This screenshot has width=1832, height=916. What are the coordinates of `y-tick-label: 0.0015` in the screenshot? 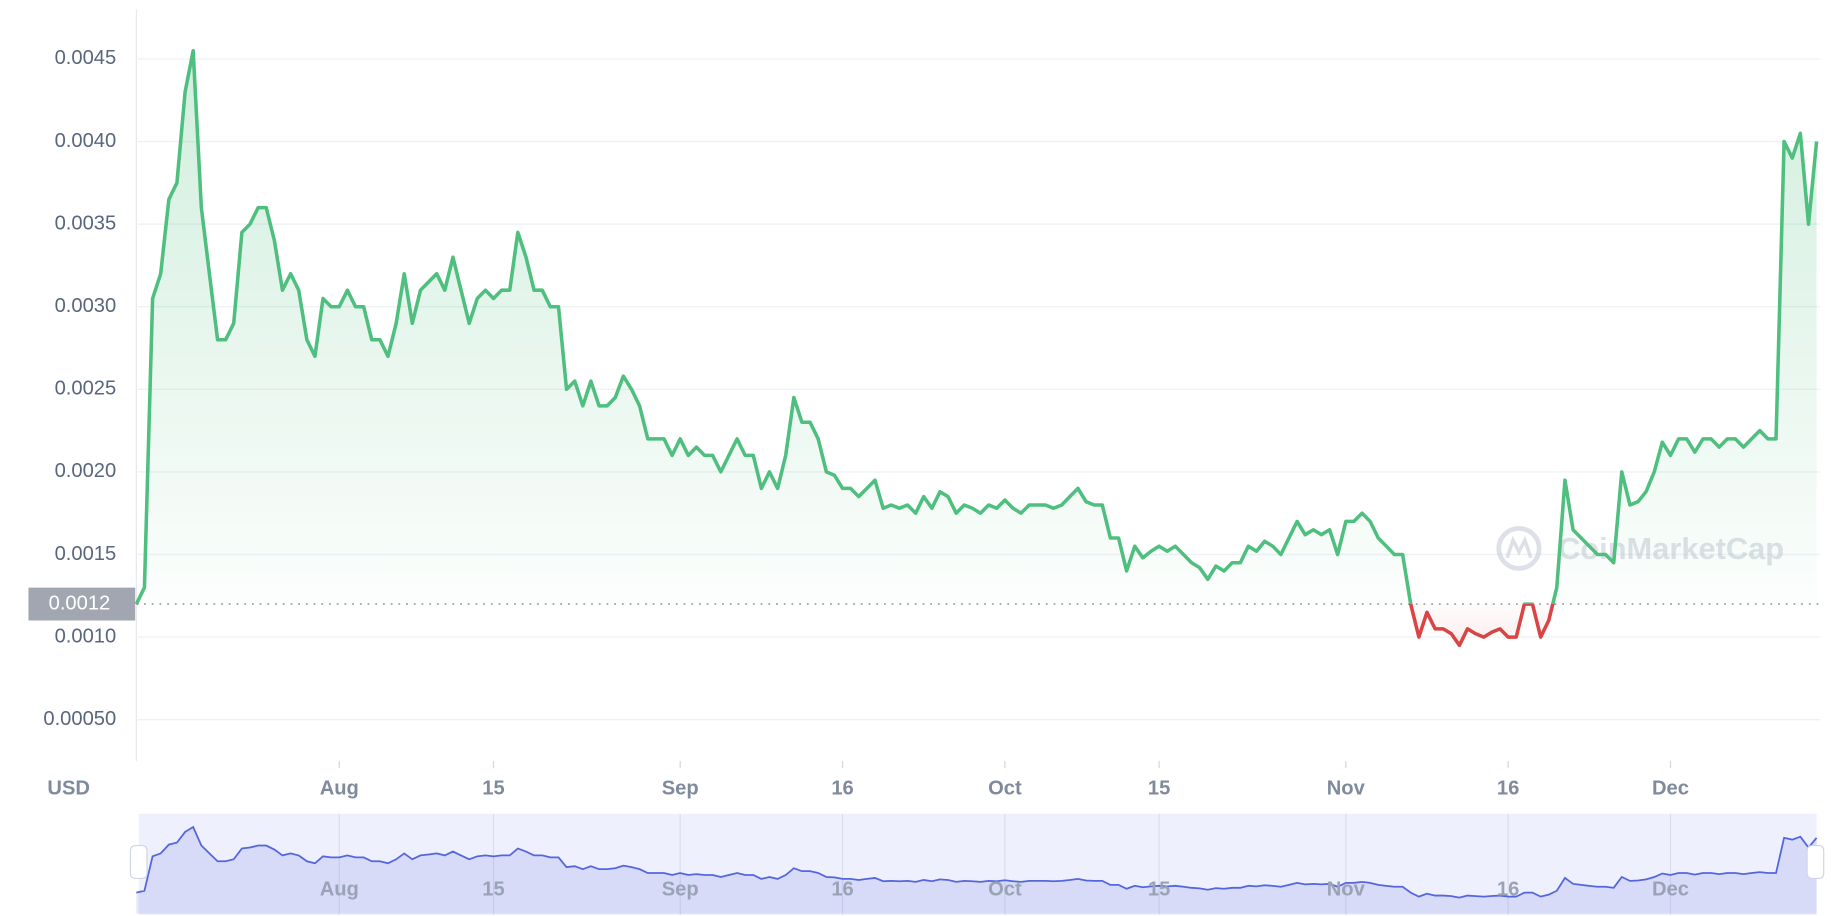 It's located at (86, 554).